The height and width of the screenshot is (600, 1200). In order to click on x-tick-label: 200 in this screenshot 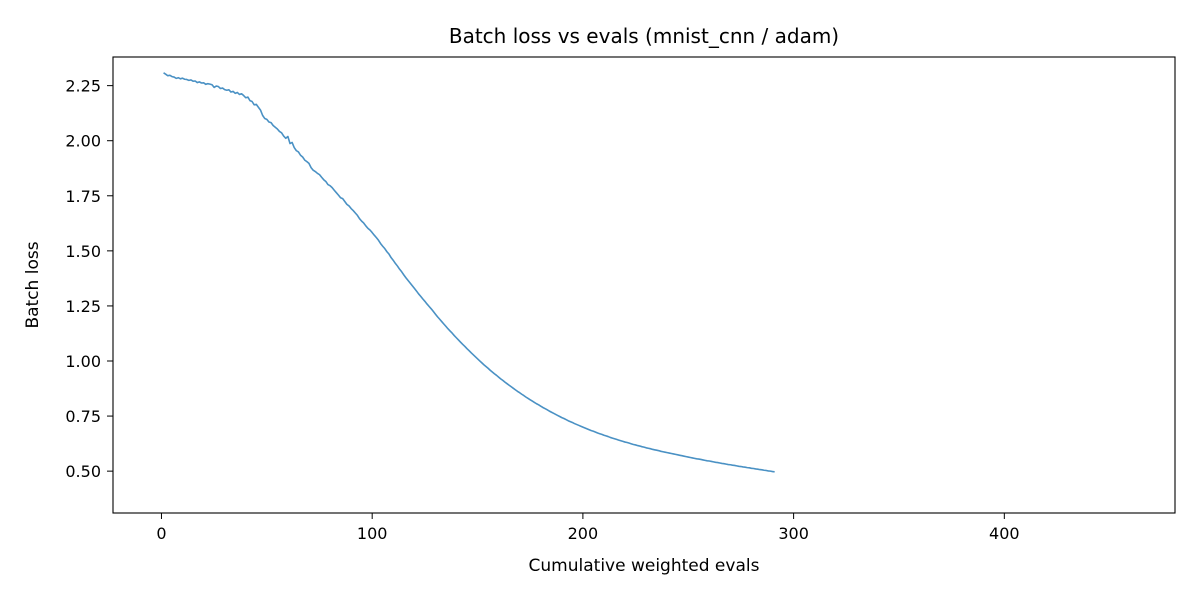, I will do `click(583, 533)`.